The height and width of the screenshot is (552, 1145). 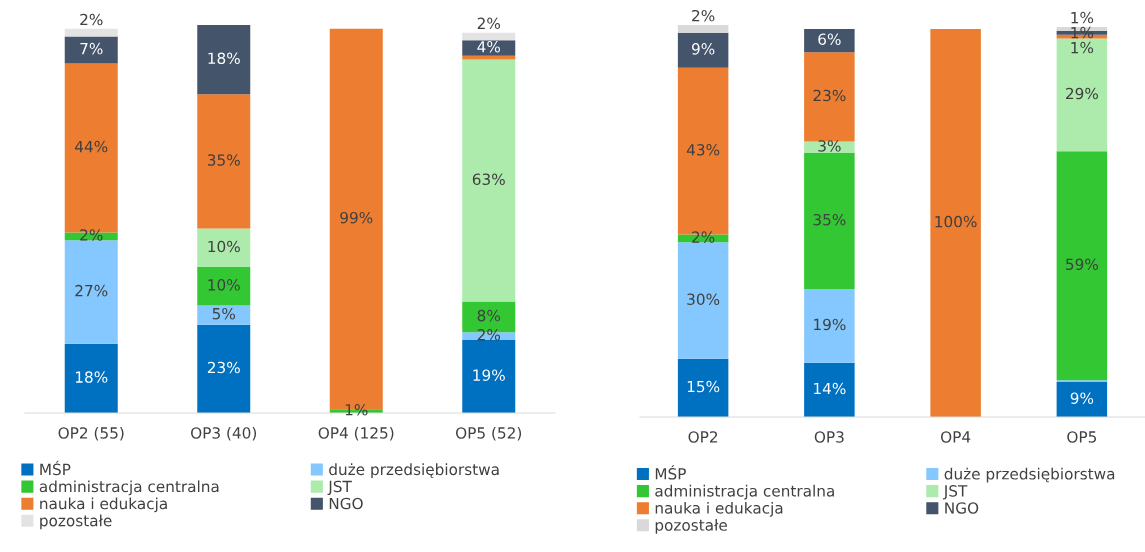 What do you see at coordinates (489, 315) in the screenshot?
I see `data-label: 8%` at bounding box center [489, 315].